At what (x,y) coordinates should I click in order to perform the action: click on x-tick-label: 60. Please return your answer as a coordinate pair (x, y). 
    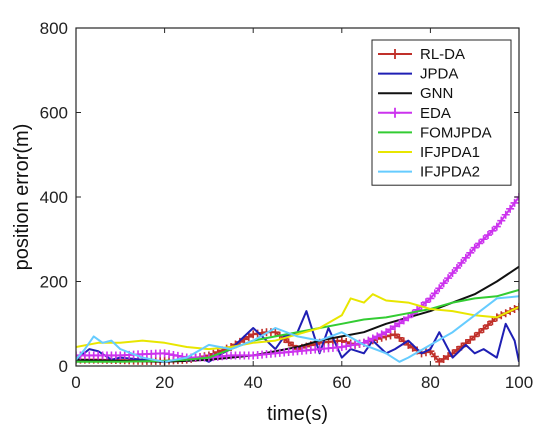
    Looking at the image, I should click on (341, 382).